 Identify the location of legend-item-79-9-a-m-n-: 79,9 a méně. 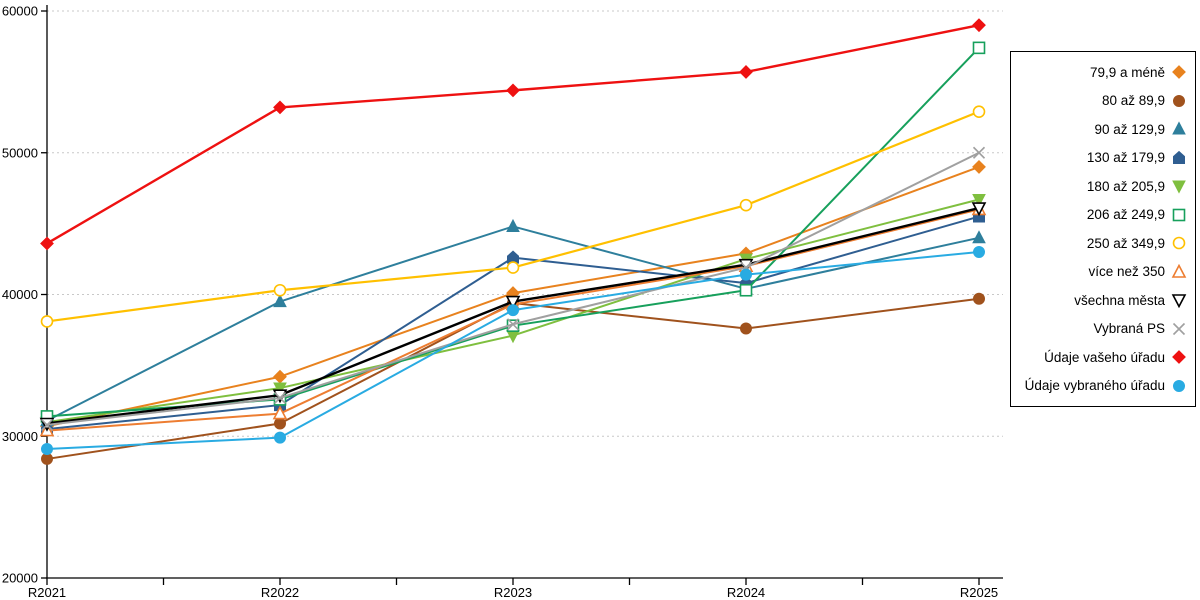
(1103, 72).